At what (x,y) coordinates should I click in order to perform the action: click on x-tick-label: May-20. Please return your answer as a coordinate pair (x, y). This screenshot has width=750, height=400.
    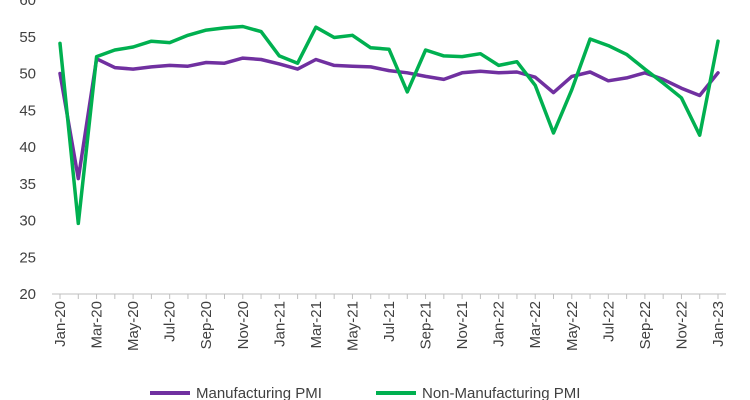
    Looking at the image, I should click on (133, 326).